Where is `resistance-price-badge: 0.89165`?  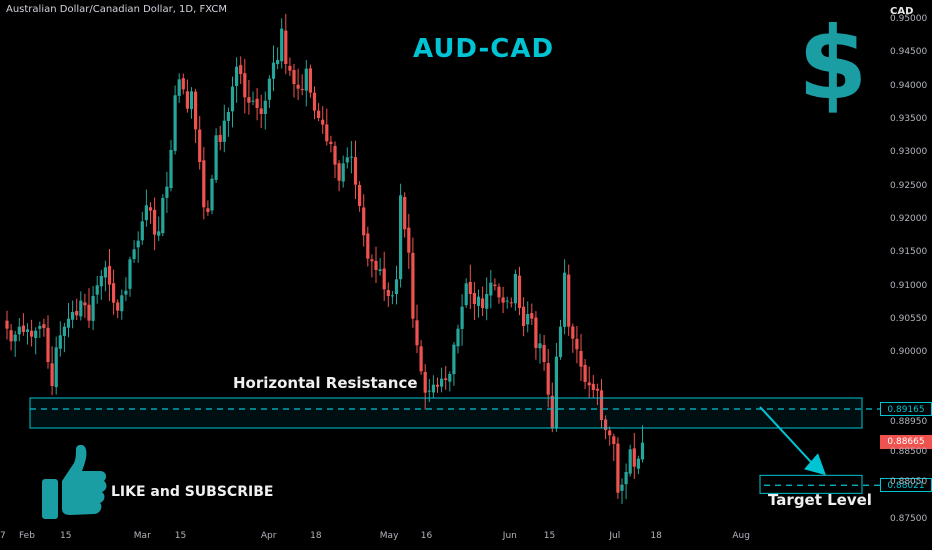
resistance-price-badge: 0.89165 is located at coordinates (906, 409).